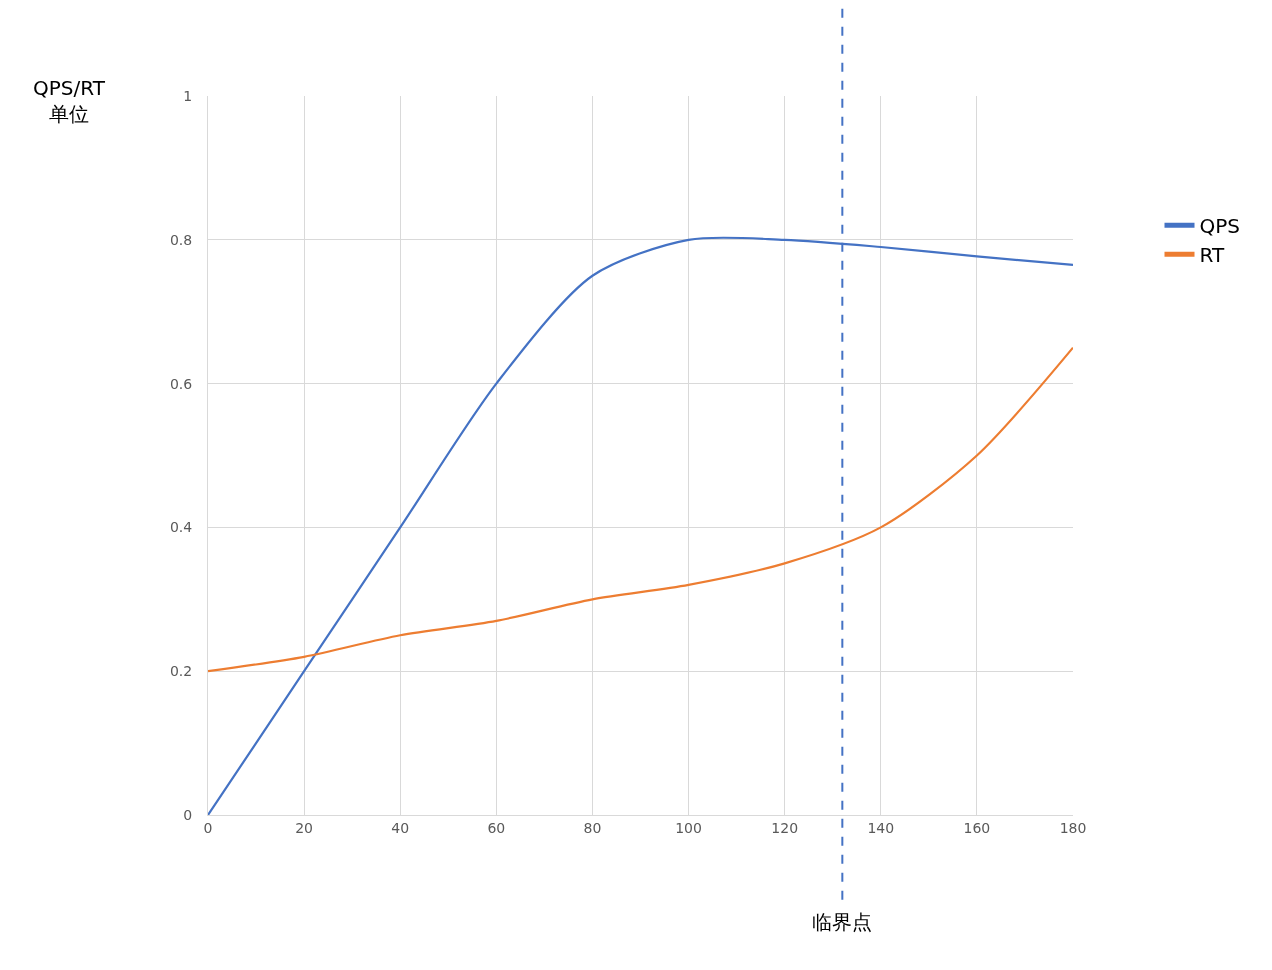 This screenshot has height=970, width=1272. I want to click on x-tick-label: 40, so click(400, 827).